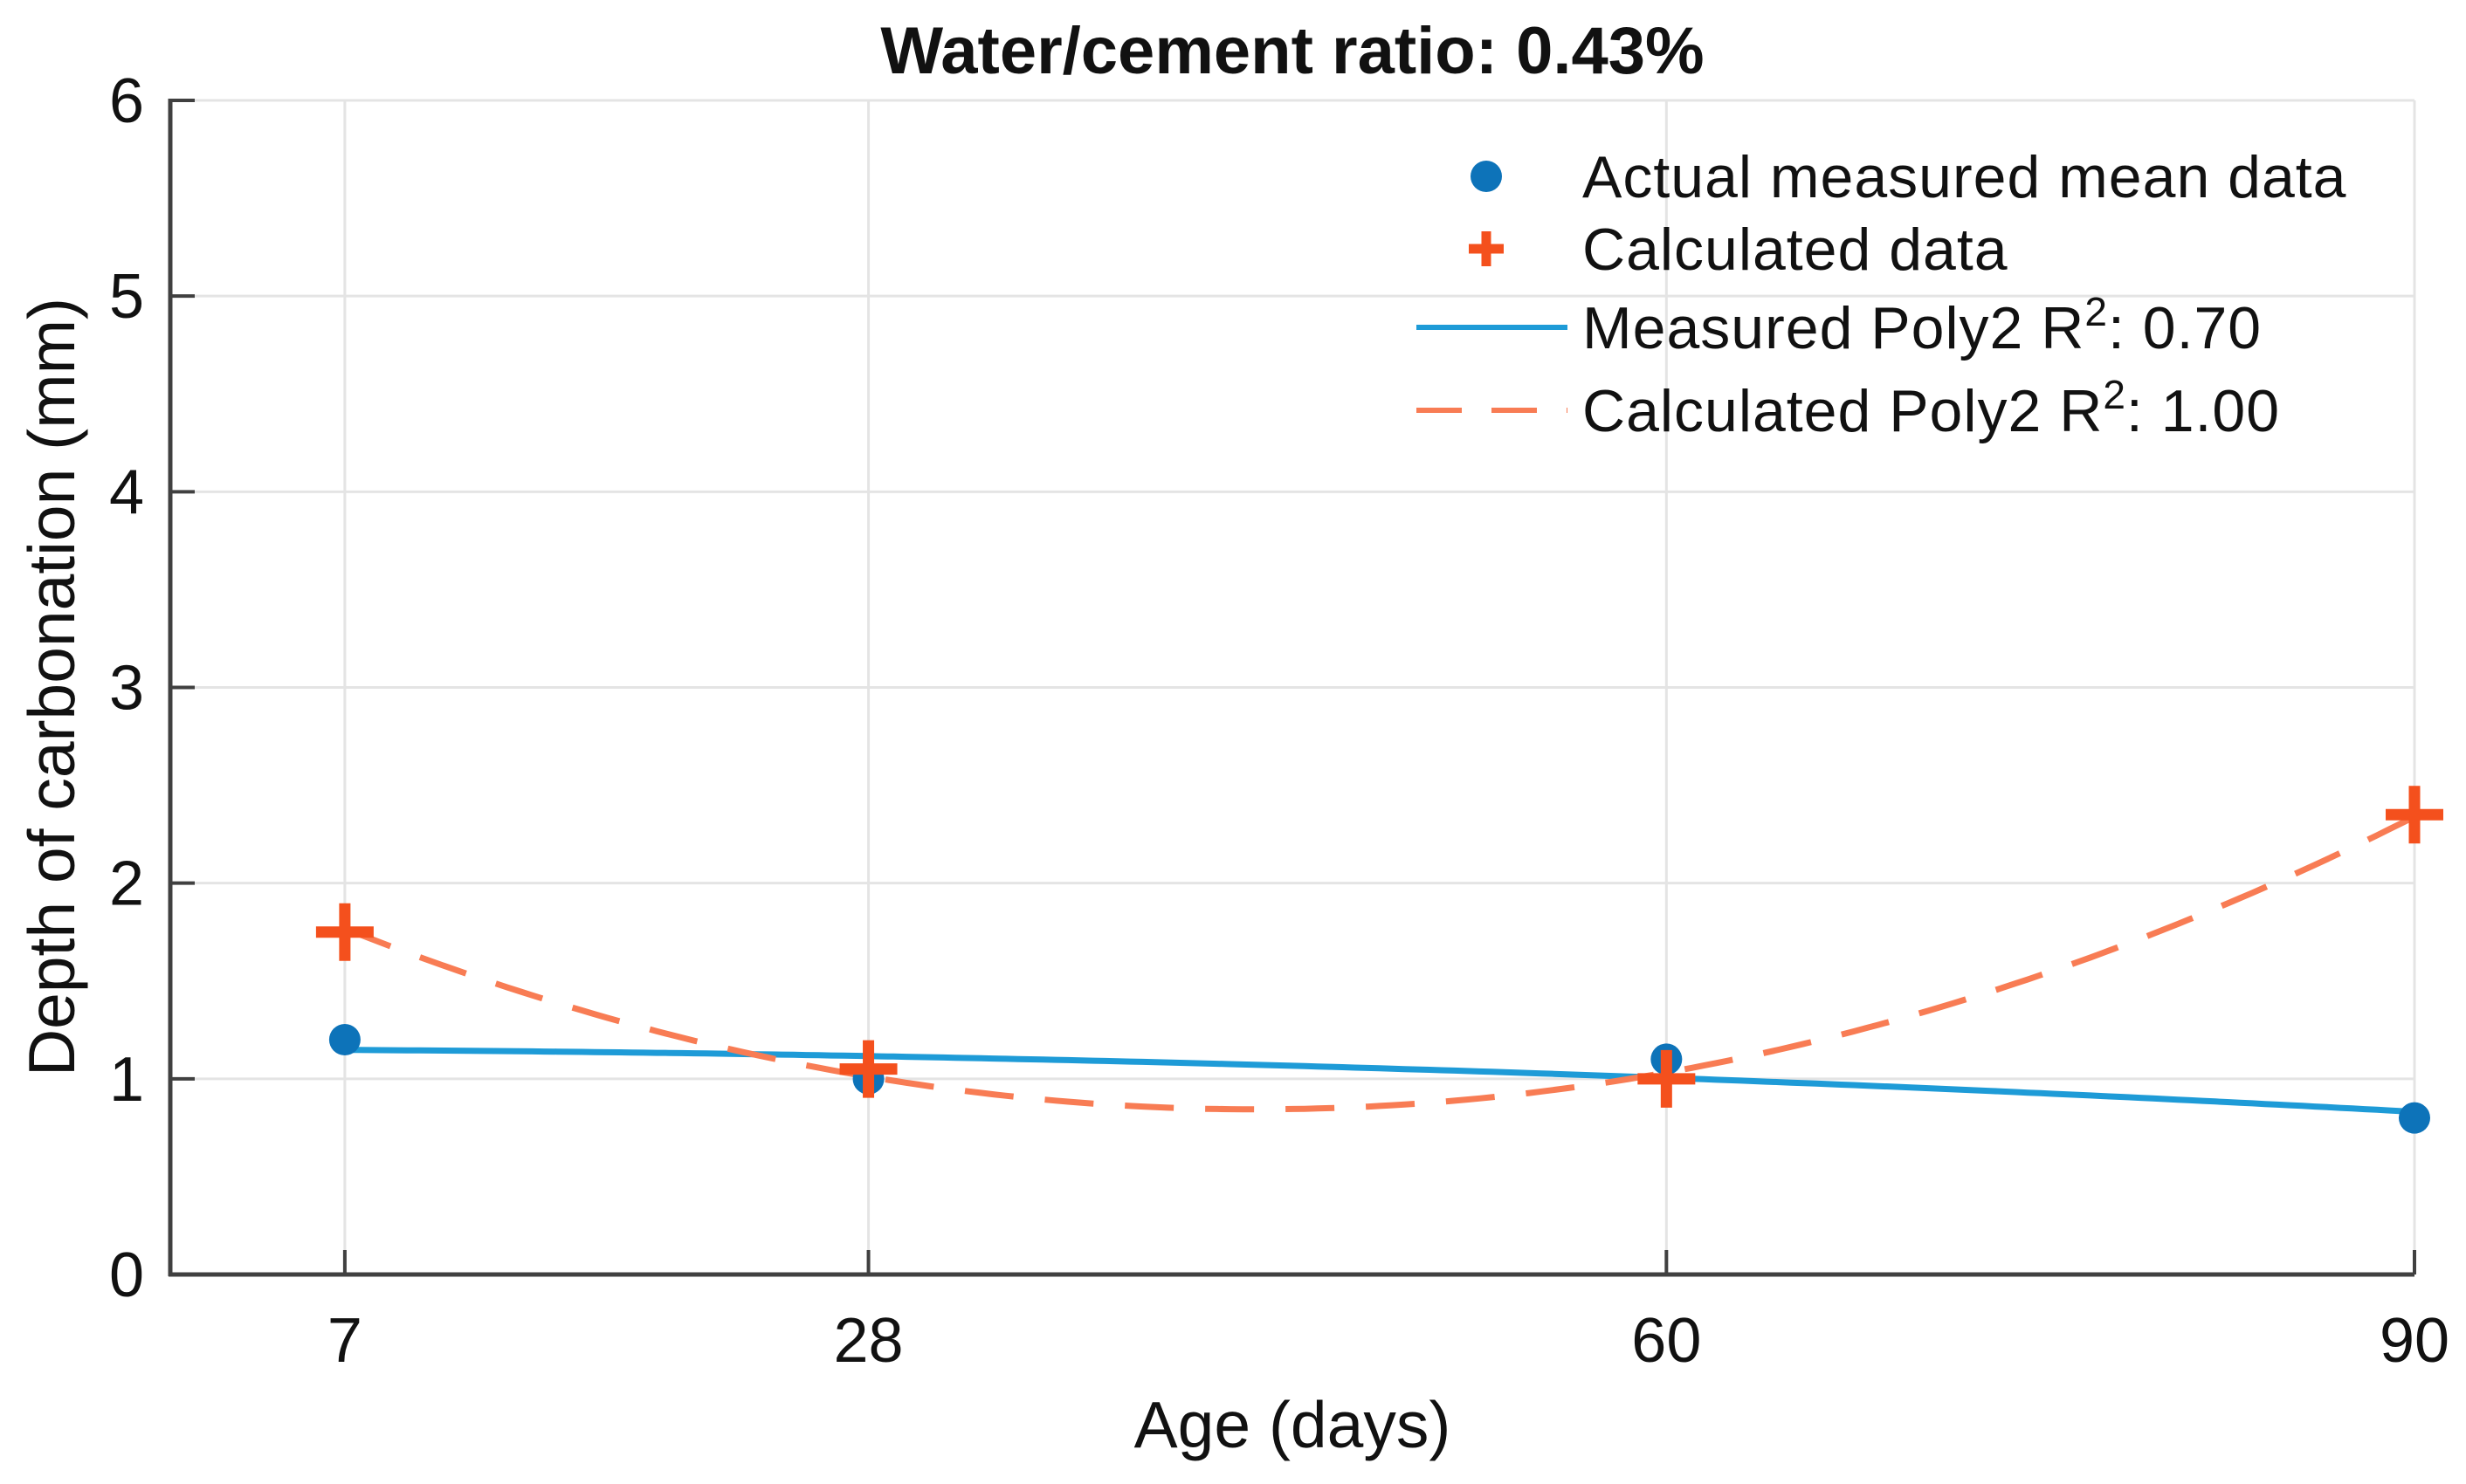 This screenshot has width=2466, height=1484. Describe the element at coordinates (126, 1275) in the screenshot. I see `y-tick-label: 0` at that location.